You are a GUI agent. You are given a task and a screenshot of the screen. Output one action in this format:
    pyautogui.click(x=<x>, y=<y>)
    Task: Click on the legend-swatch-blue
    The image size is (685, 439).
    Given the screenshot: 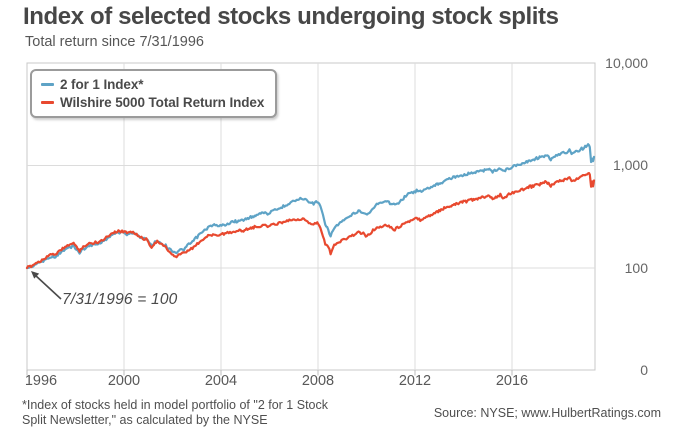 What is the action you would take?
    pyautogui.click(x=47, y=84)
    